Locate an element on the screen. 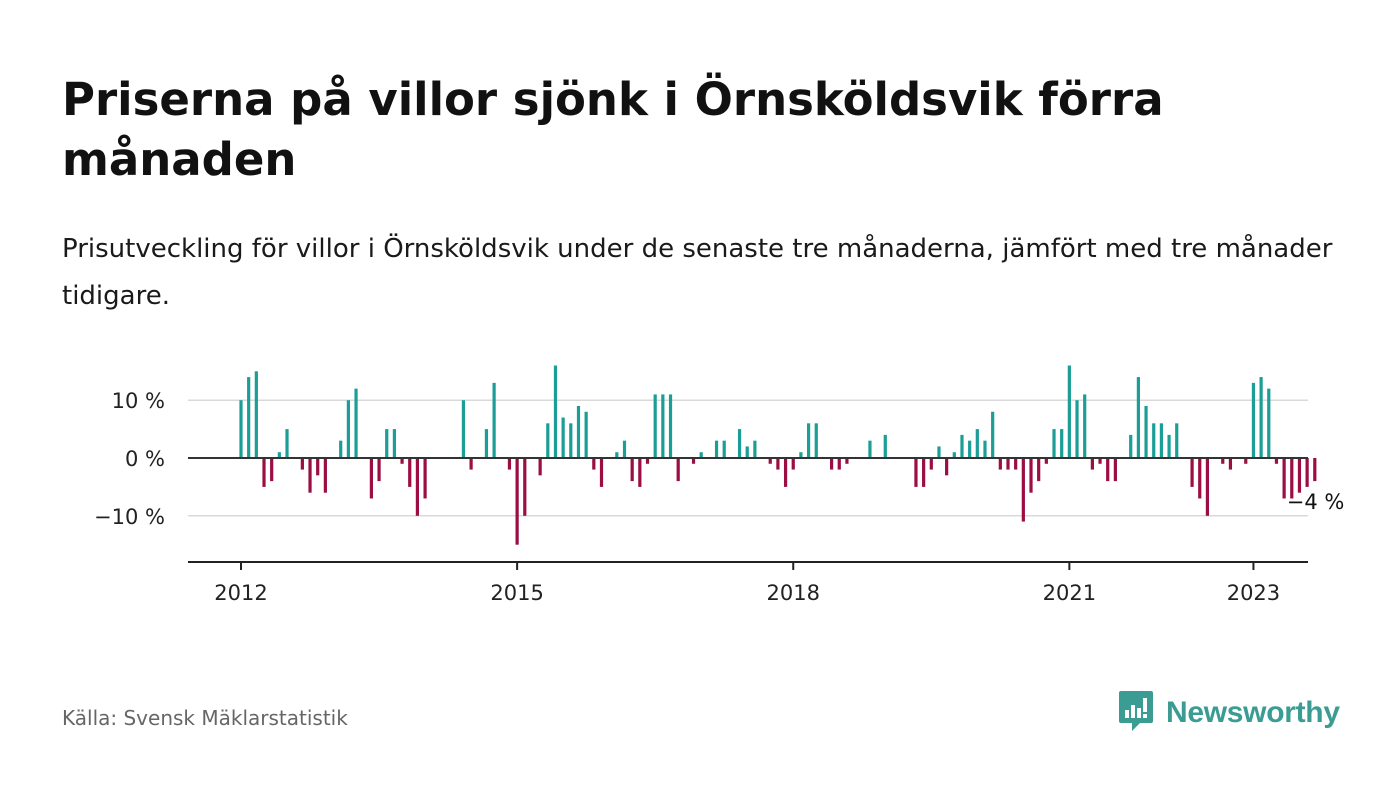  source-text: Källa: Svensk Mäklarstatistik is located at coordinates (205, 718).